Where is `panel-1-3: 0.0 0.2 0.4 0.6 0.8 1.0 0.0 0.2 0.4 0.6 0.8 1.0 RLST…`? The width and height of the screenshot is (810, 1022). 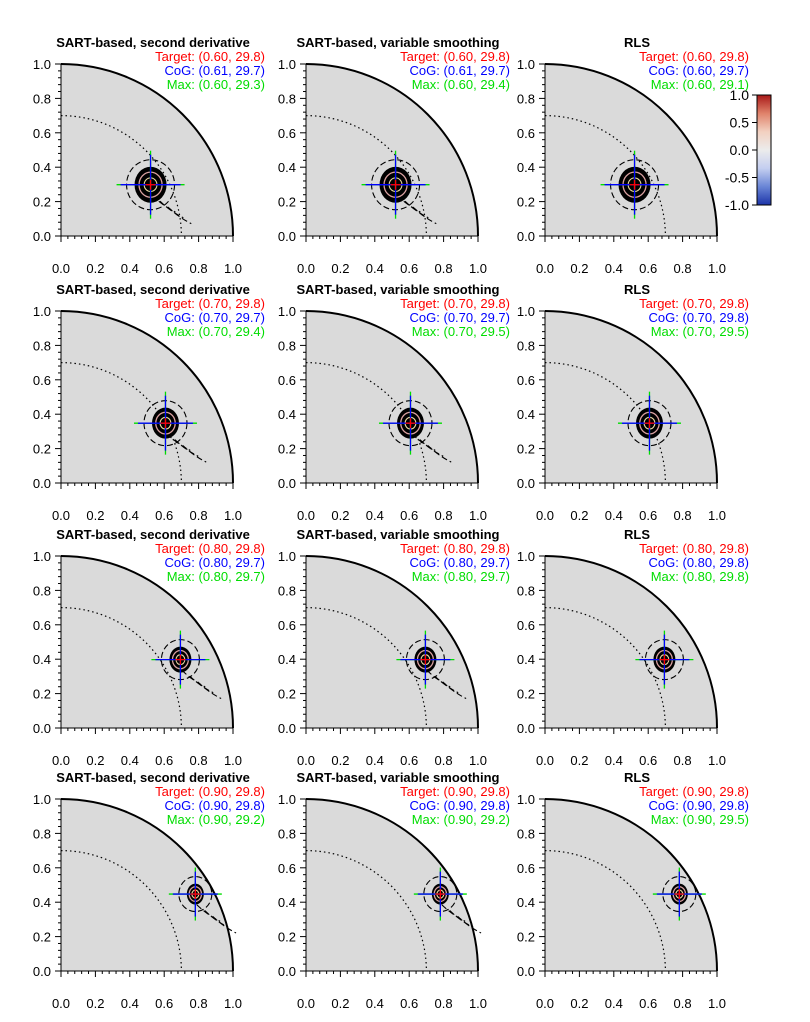 panel-1-3: 0.0 0.2 0.4 0.6 0.8 1.0 0.0 0.2 0.4 0.6 0.8 1.0 RLST… is located at coordinates (633, 155).